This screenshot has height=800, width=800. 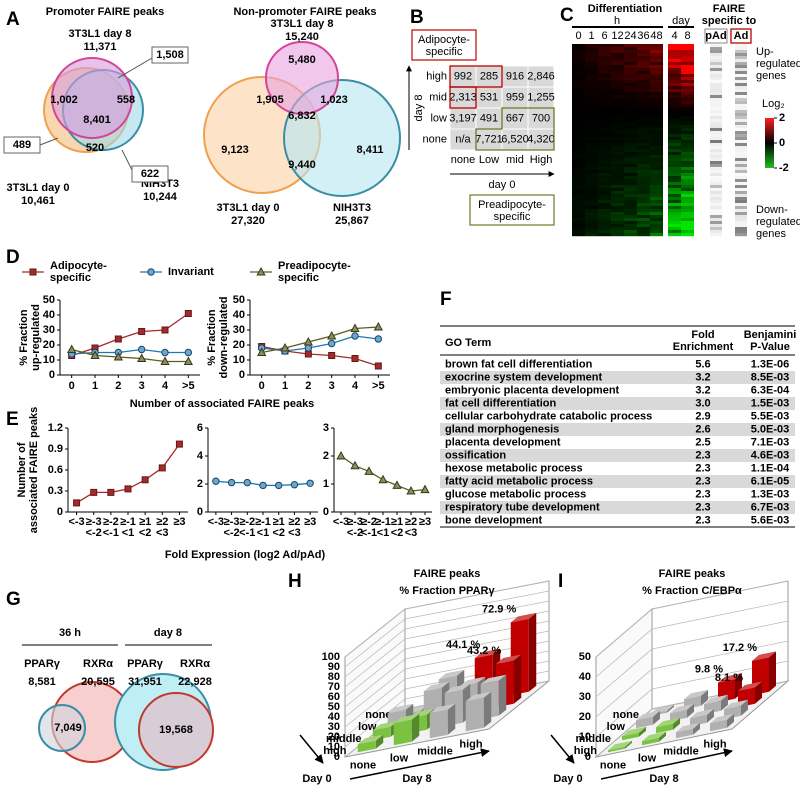 I want to click on overlap-count: 19,568, so click(x=176, y=730).